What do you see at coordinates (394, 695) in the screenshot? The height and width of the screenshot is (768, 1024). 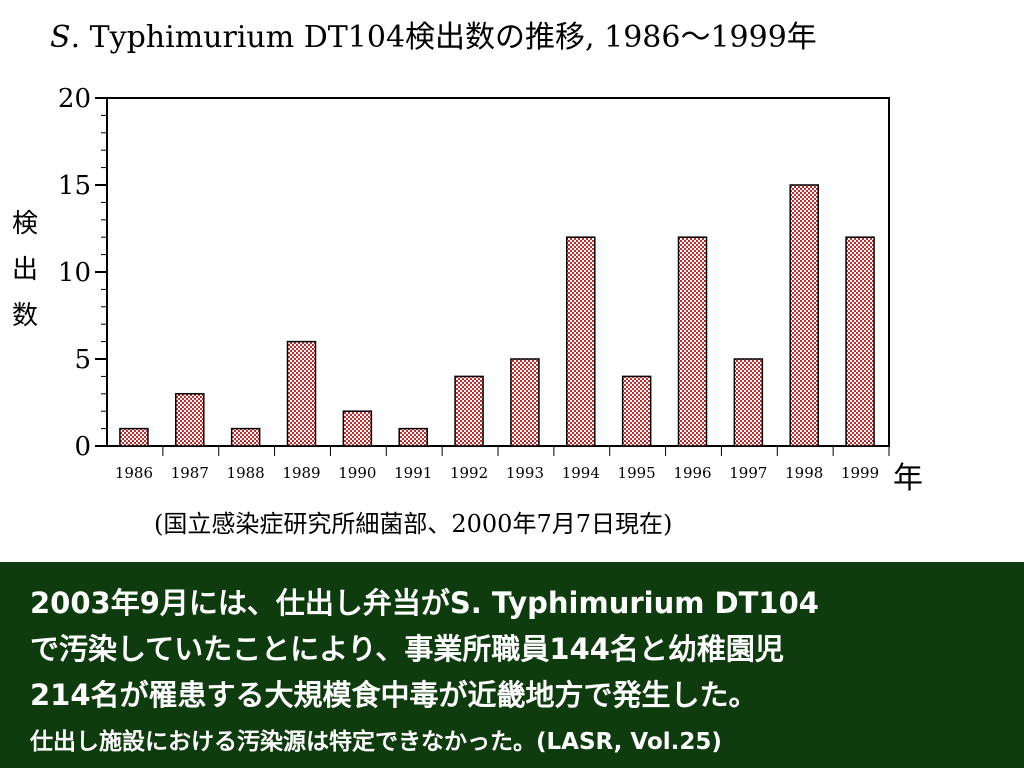 I see `footer-line-3: 214名が罹患する大規模食中毒が近畿地方で発生した。` at bounding box center [394, 695].